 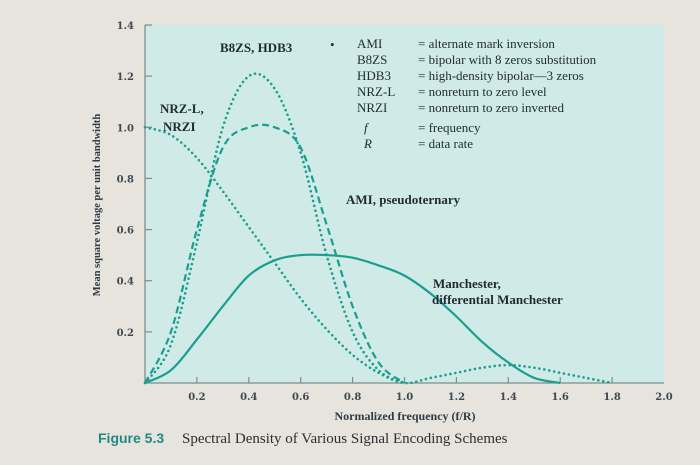 I want to click on y-tick-label-4: 1.0, so click(x=125, y=128).